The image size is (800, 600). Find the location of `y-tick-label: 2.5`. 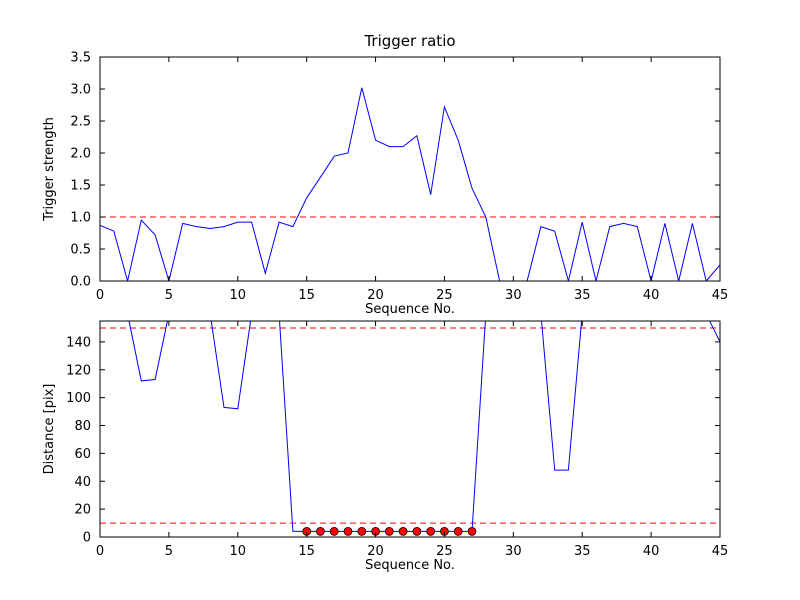

y-tick-label: 2.5 is located at coordinates (80, 122).